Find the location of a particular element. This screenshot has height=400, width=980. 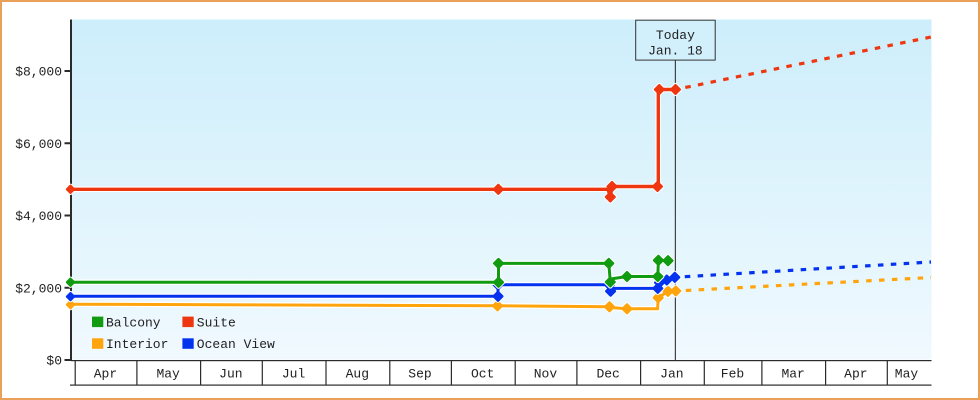

svg-text: Today is located at coordinates (675, 35).